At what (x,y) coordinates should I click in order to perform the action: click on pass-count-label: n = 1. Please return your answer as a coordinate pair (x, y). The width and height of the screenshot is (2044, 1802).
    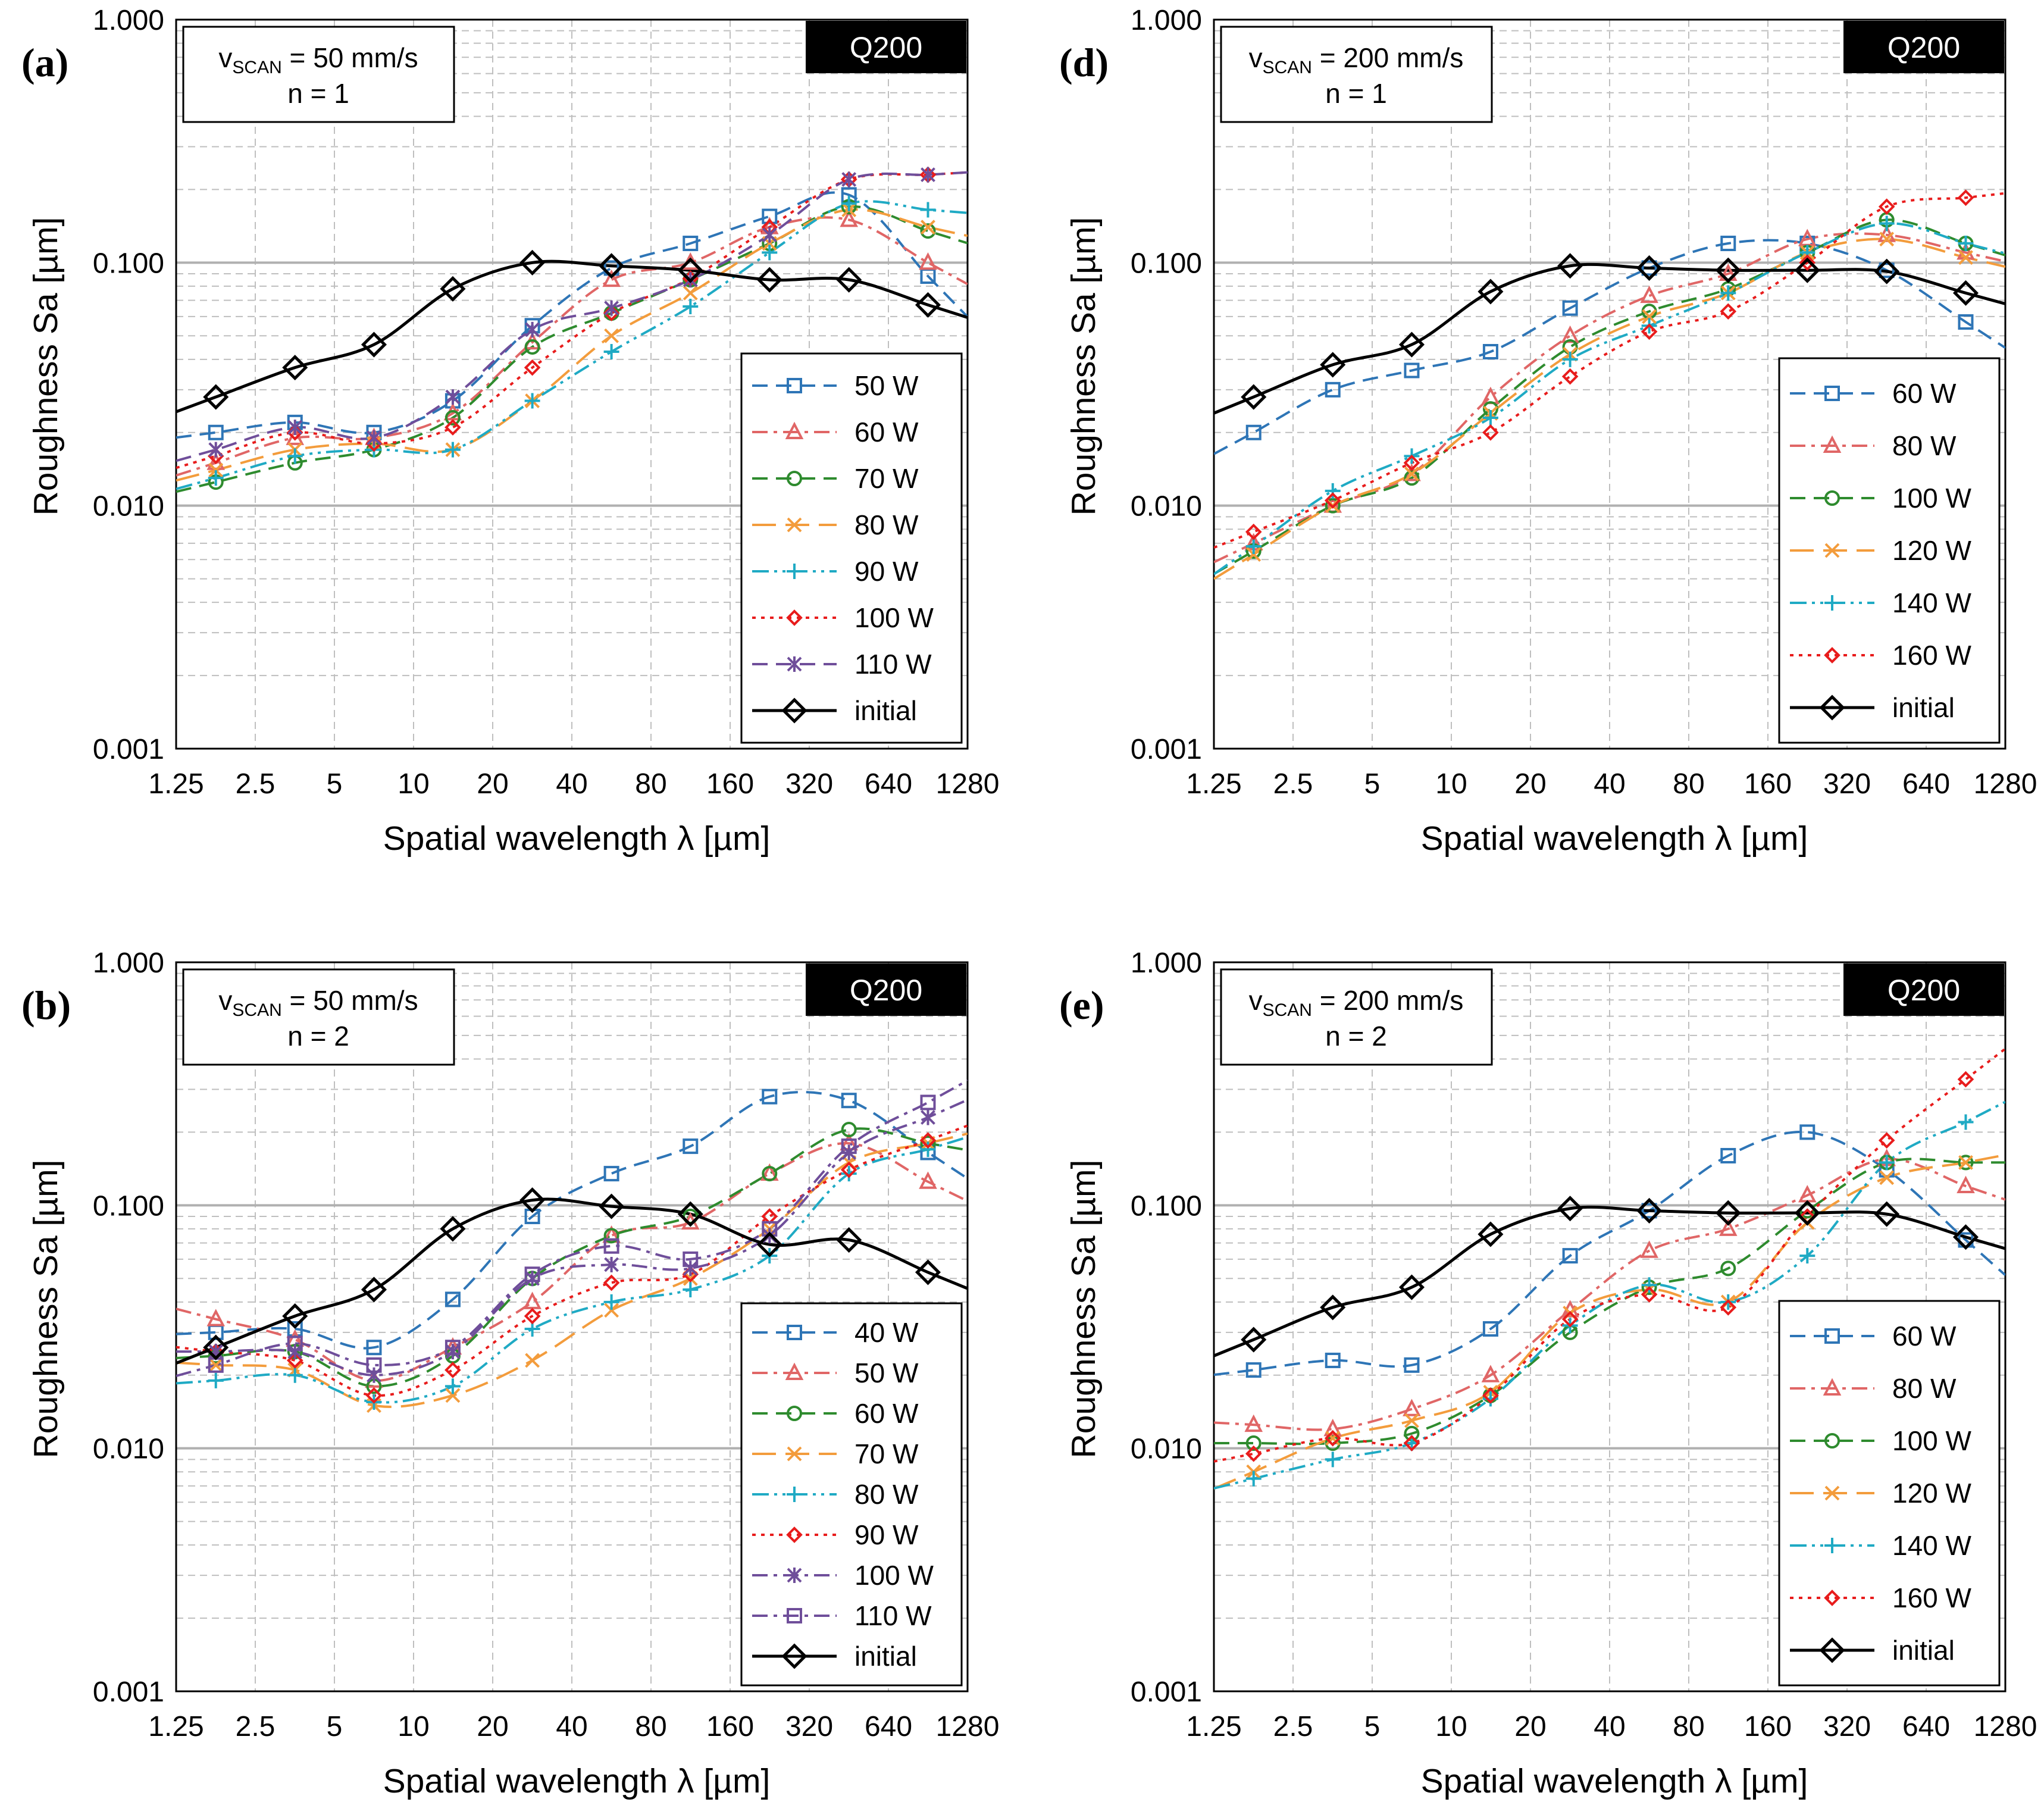
    Looking at the image, I should click on (1356, 93).